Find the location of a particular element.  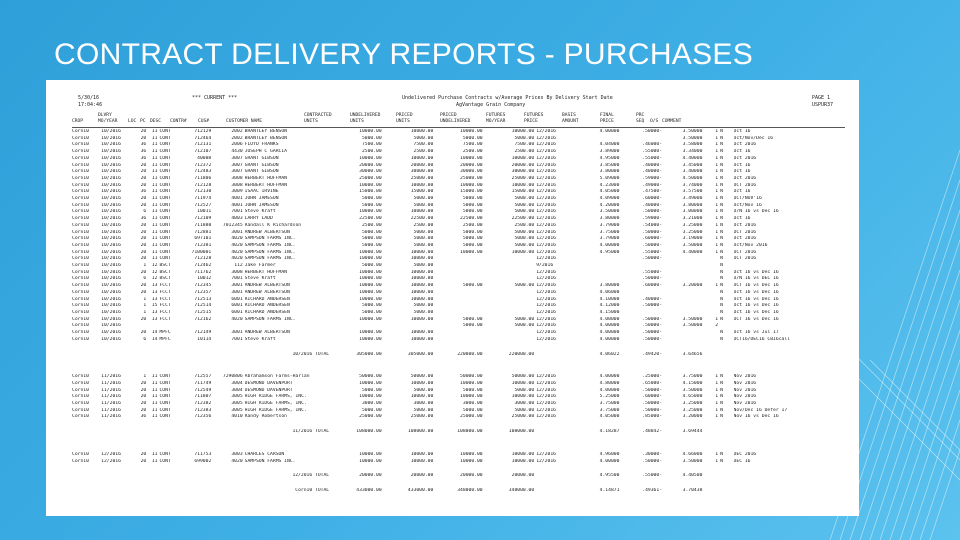

column-header: MO/YEAR is located at coordinates (108, 121).